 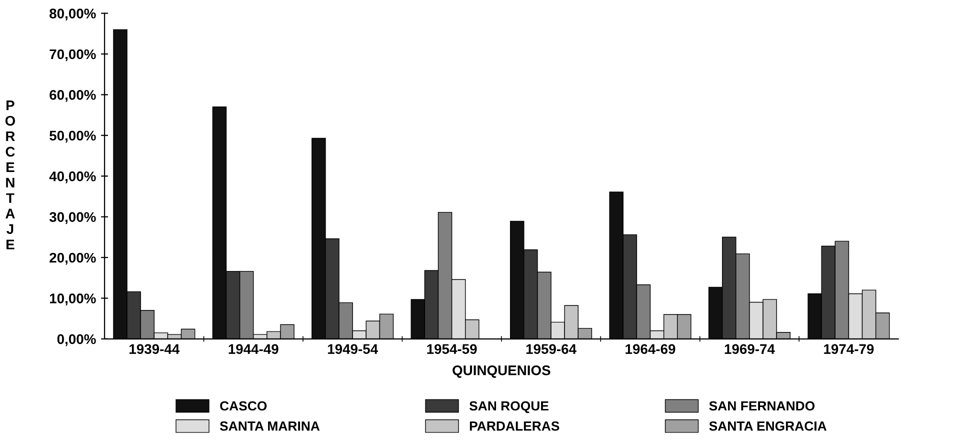 I want to click on y-tick-label: 70,00%, so click(x=73, y=55).